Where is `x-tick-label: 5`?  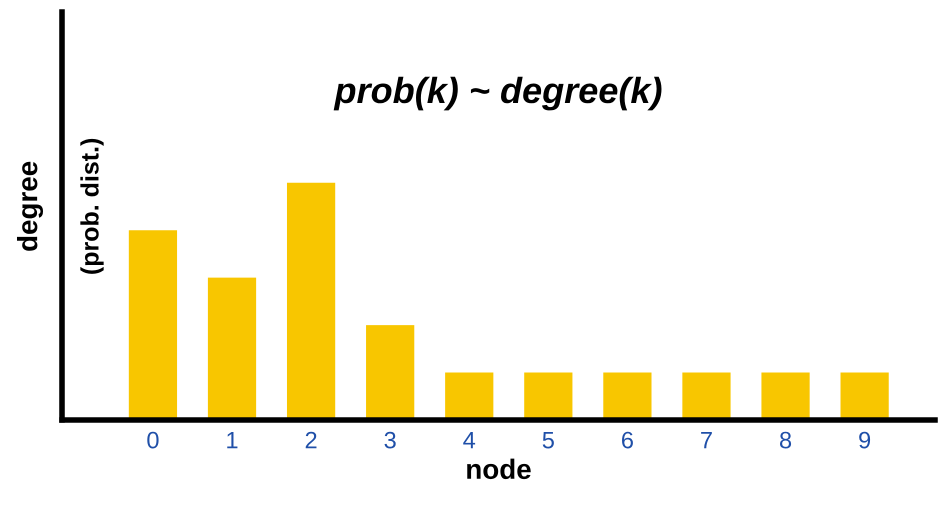 x-tick-label: 5 is located at coordinates (548, 440).